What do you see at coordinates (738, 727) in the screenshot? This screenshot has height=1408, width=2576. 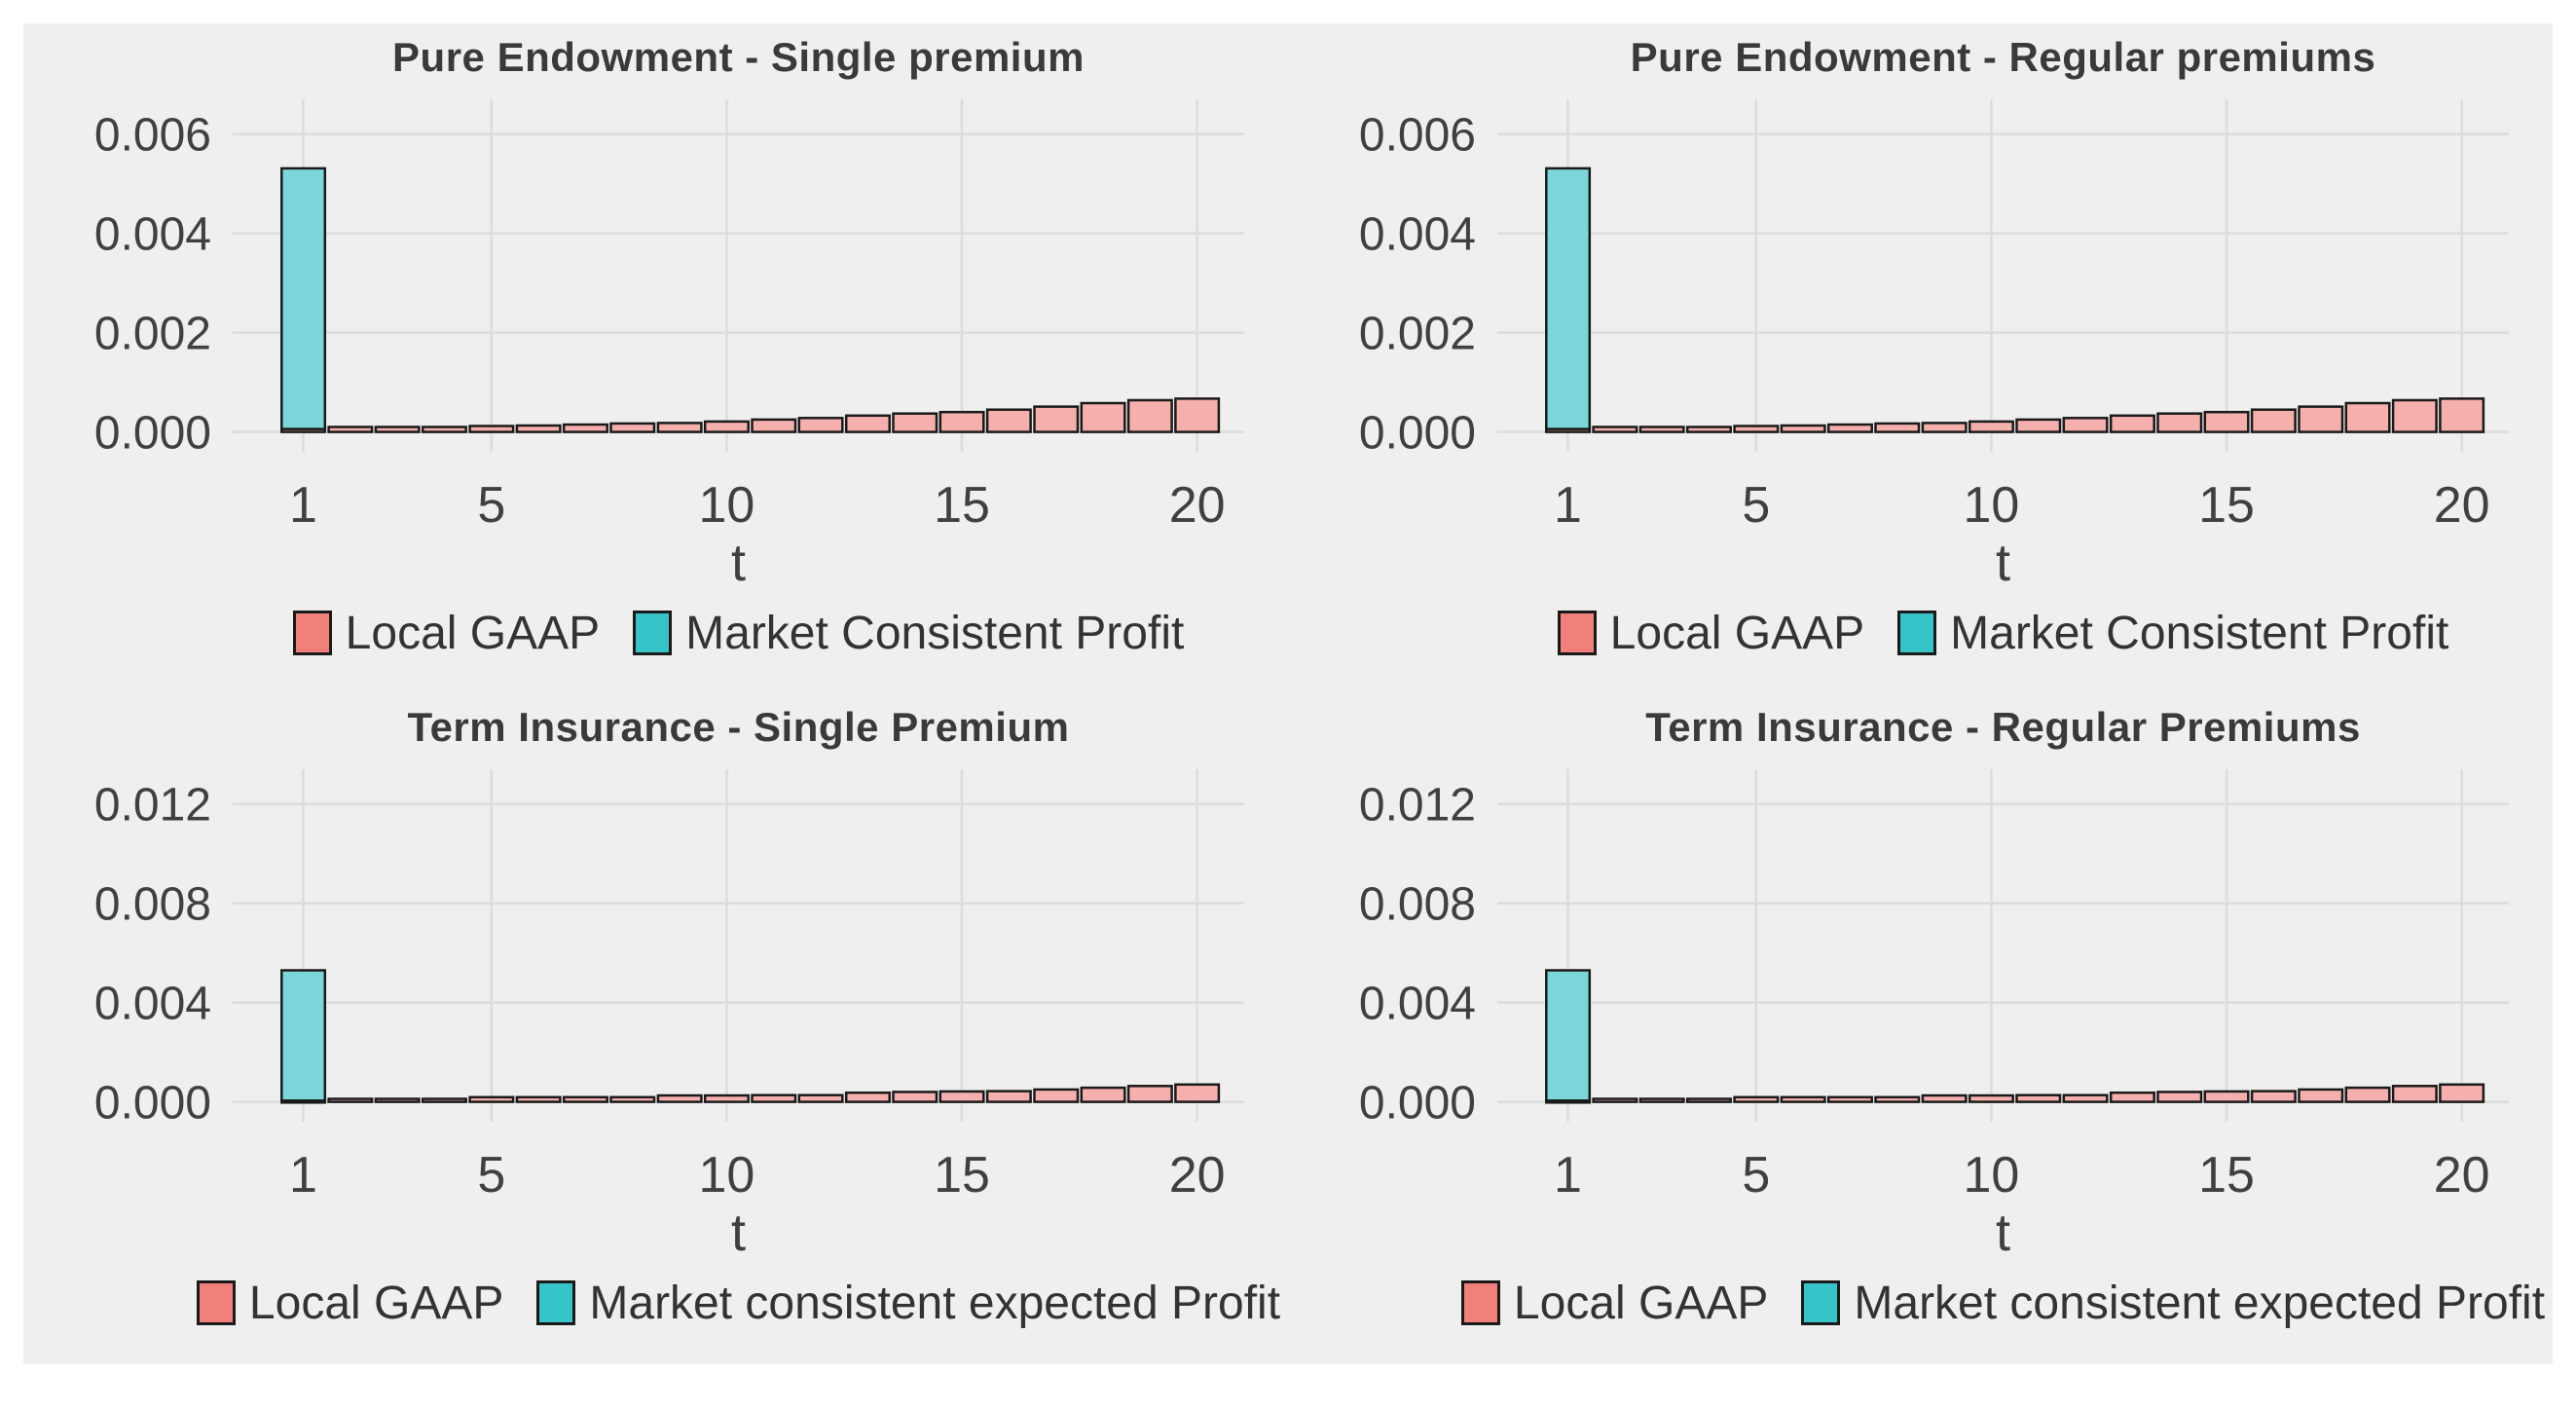 I see `chart-title: Term Insurance - Single Premium` at bounding box center [738, 727].